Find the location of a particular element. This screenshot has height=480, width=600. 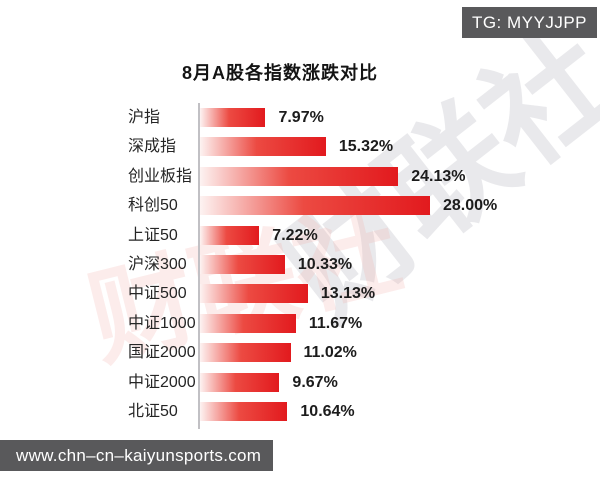

footer-url-bar: www.chn–cn–kaiyunsports.com is located at coordinates (136, 455).